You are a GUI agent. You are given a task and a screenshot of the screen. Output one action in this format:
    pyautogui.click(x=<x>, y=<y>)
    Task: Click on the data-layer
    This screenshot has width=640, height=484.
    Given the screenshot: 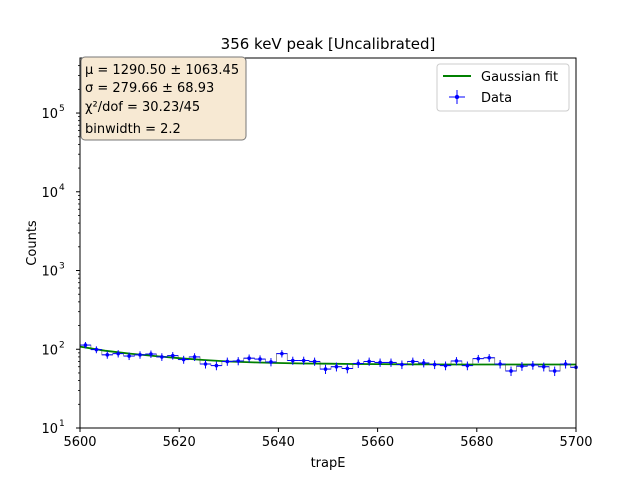 What is the action you would take?
    pyautogui.click(x=329, y=359)
    